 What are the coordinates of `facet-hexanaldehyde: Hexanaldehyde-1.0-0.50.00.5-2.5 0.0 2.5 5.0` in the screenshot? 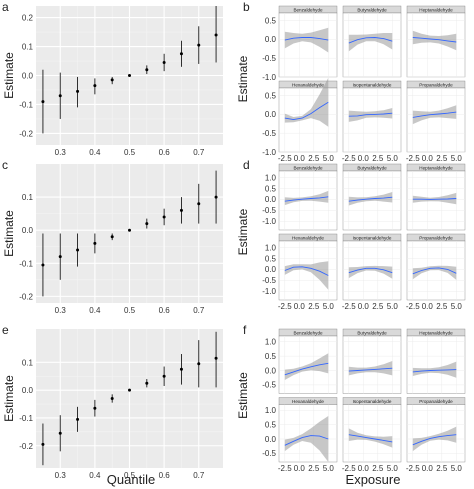 It's located at (300, 120).